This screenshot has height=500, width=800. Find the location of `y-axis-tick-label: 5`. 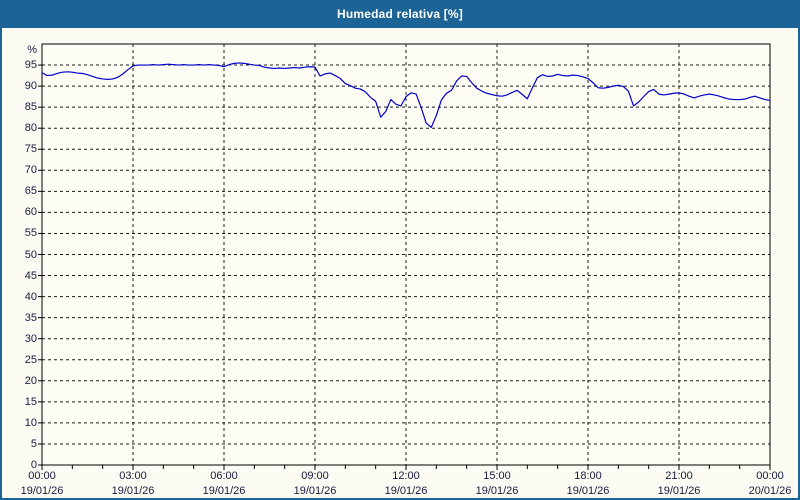

y-axis-tick-label: 5 is located at coordinates (33, 443).